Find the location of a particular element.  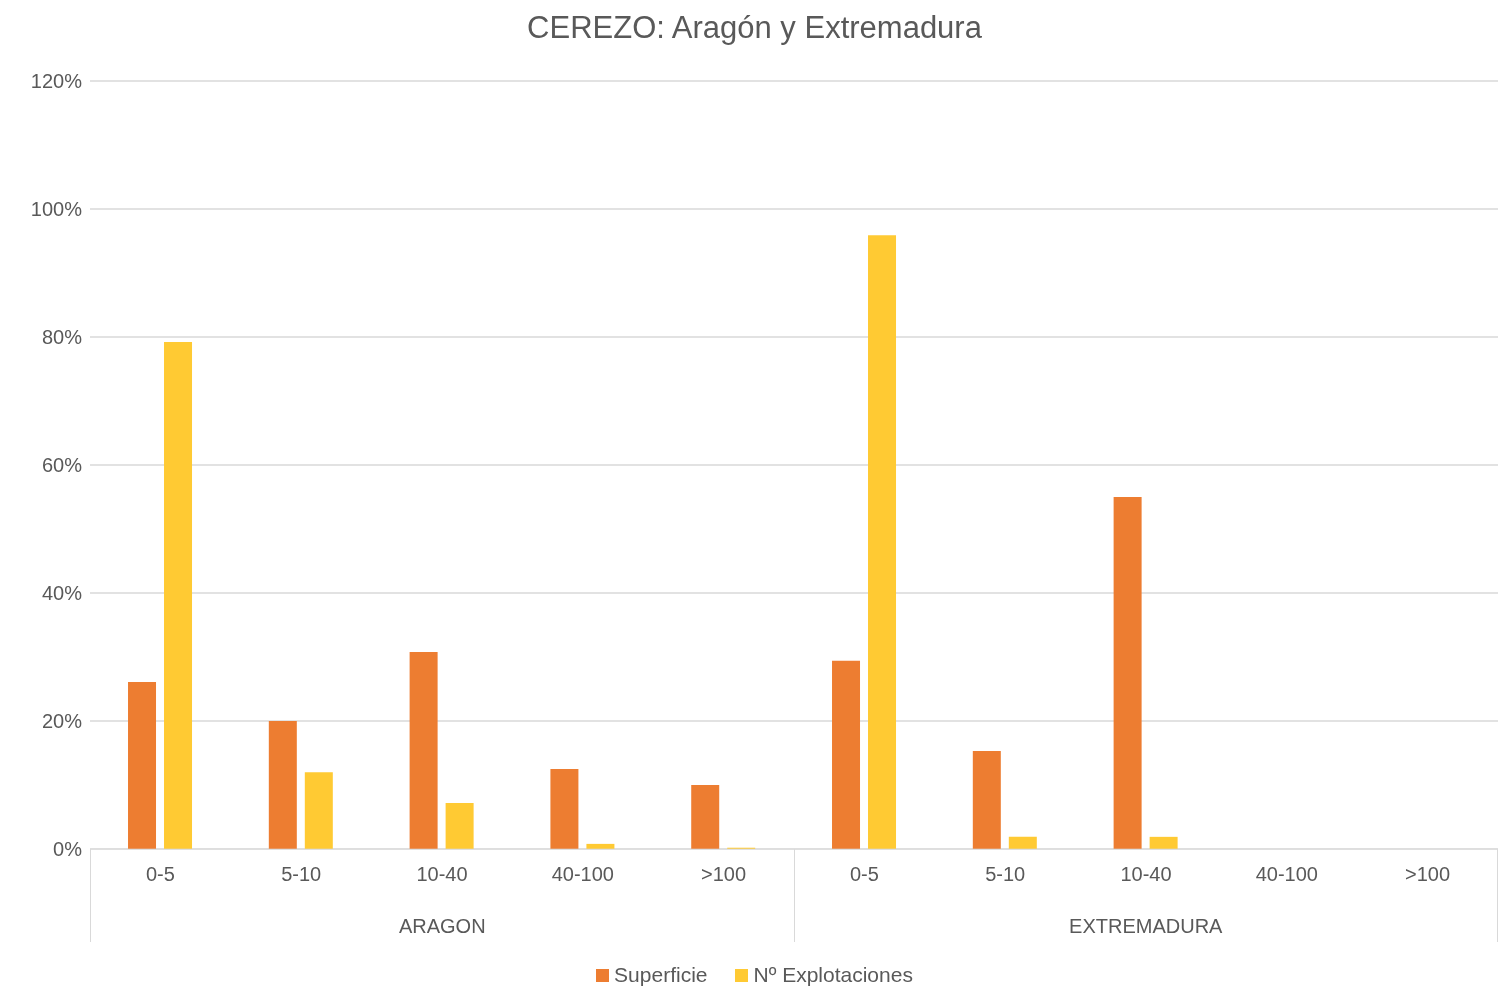

y-tick-label: 0% is located at coordinates (68, 849).